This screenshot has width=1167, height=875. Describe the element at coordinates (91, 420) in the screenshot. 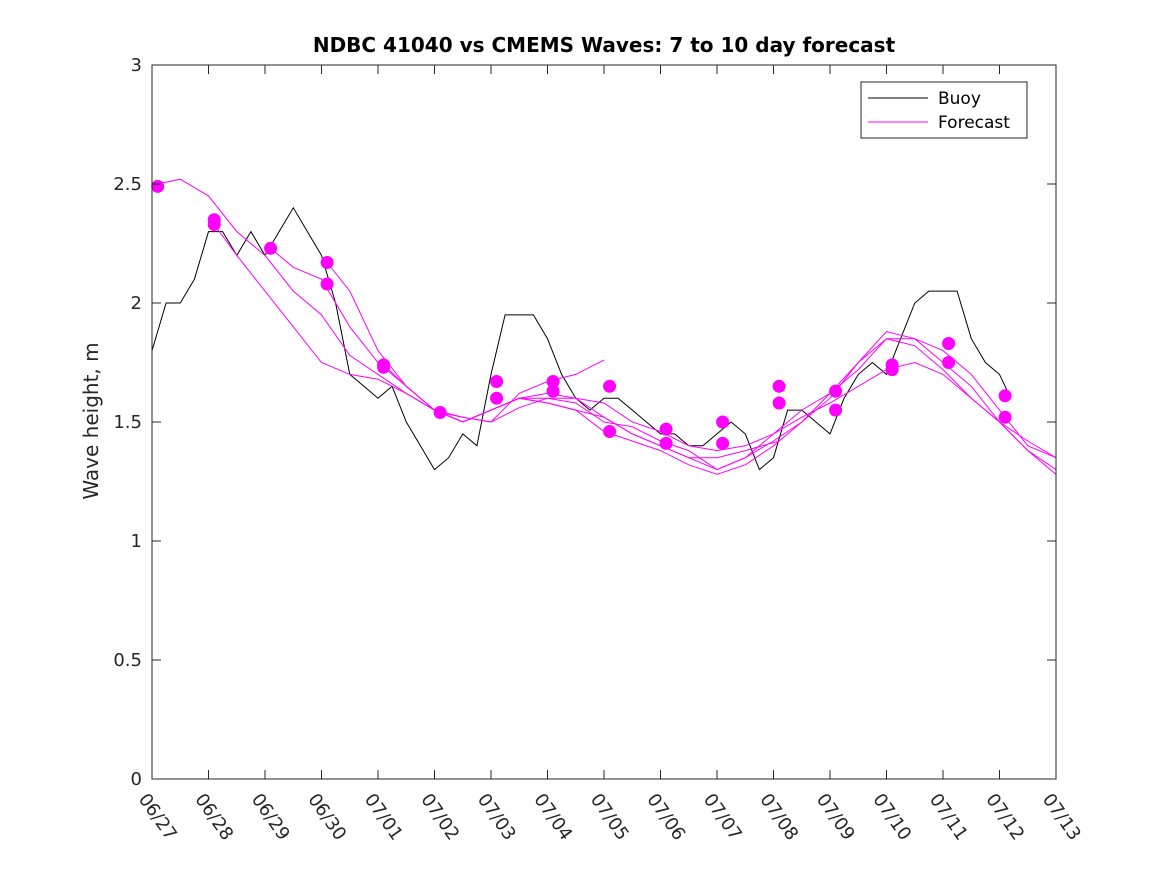

I see `y-axis-label: Wave height, m` at that location.